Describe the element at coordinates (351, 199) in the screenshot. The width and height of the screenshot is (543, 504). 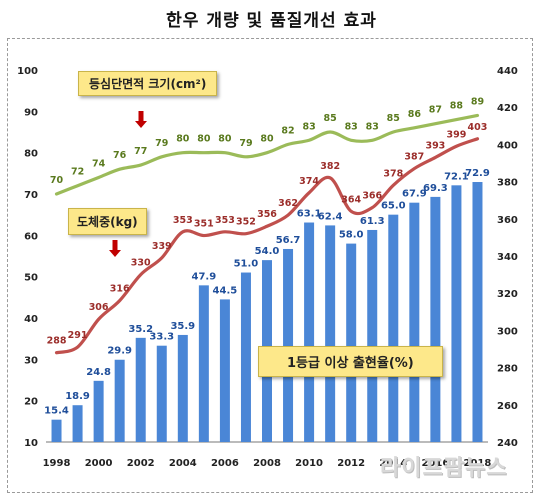
I see `weight-value-label: 364` at that location.